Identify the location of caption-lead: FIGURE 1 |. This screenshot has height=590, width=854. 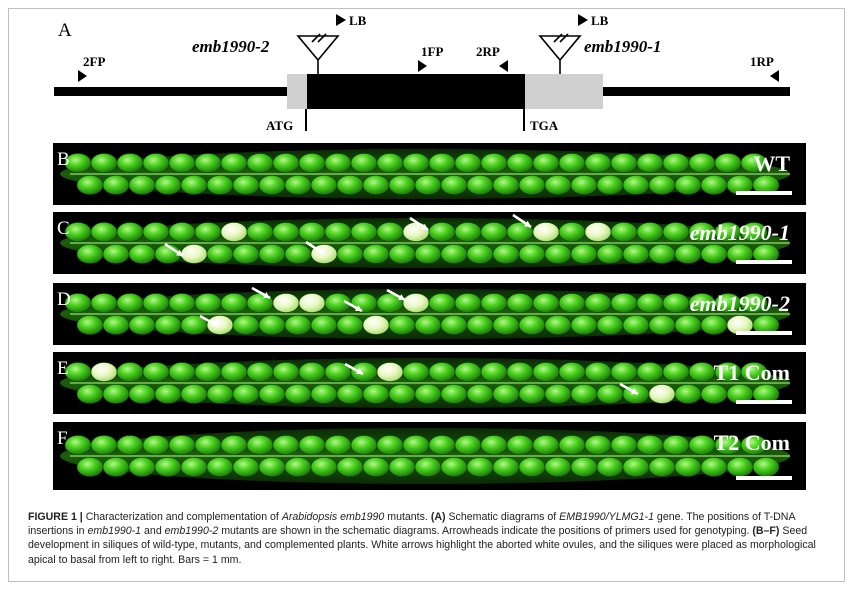
(55, 517).